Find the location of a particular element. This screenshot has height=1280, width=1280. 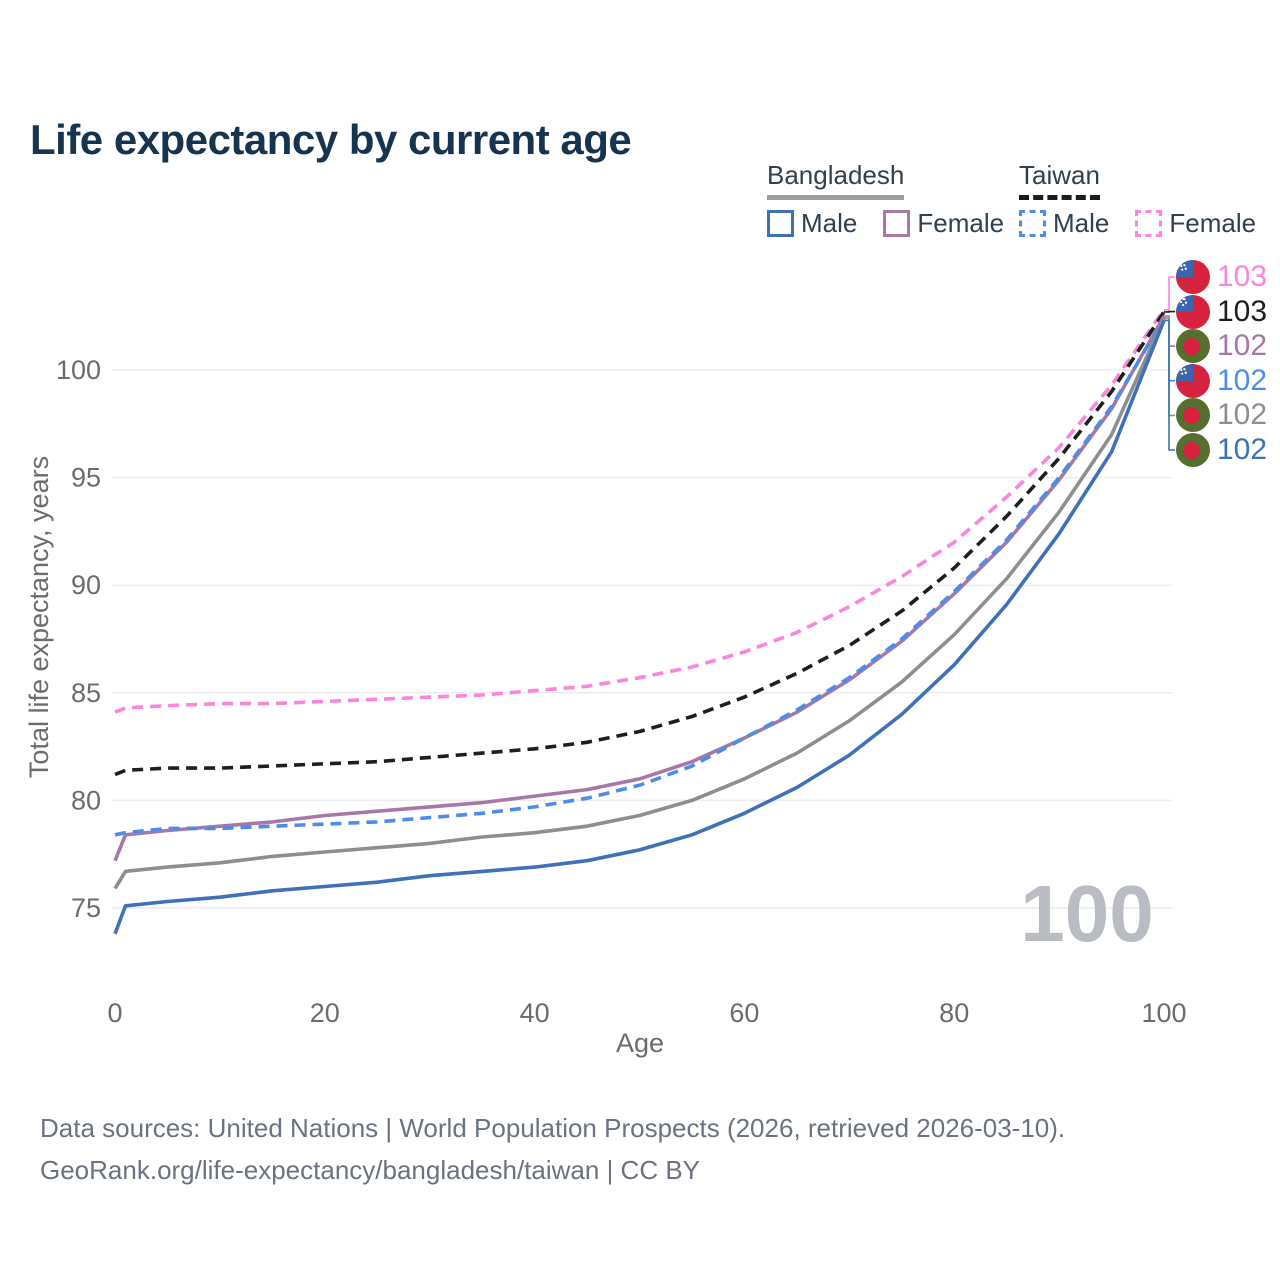

legend-swatch-bangladesh-male is located at coordinates (780, 223).